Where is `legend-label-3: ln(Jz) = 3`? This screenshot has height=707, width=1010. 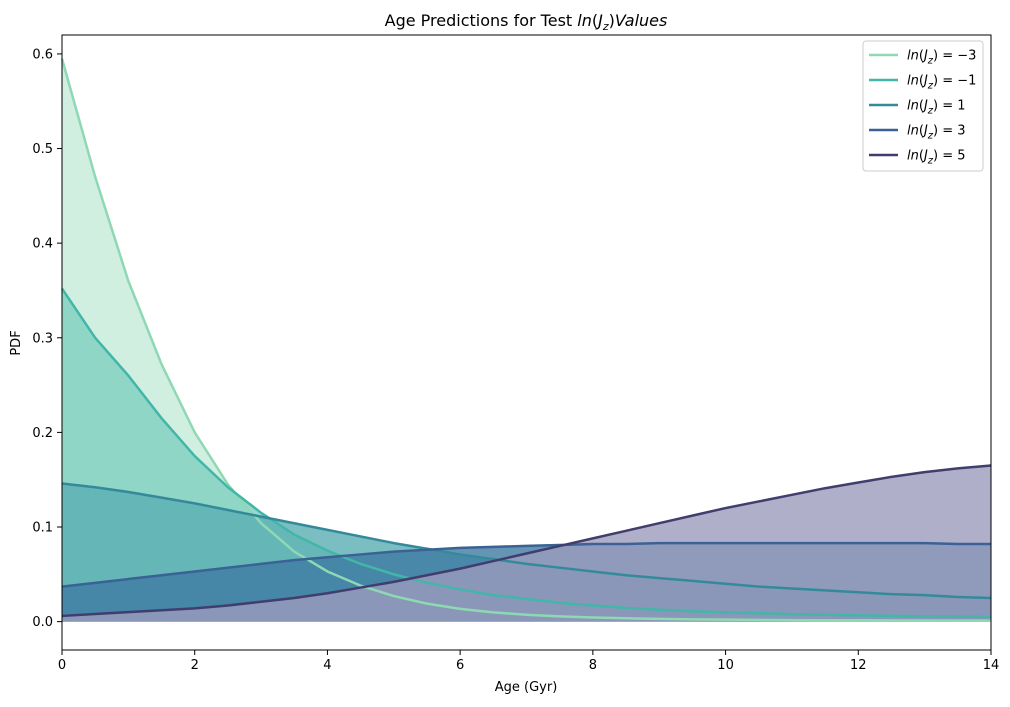
legend-label-3: ln(Jz) = 3 is located at coordinates (936, 133).